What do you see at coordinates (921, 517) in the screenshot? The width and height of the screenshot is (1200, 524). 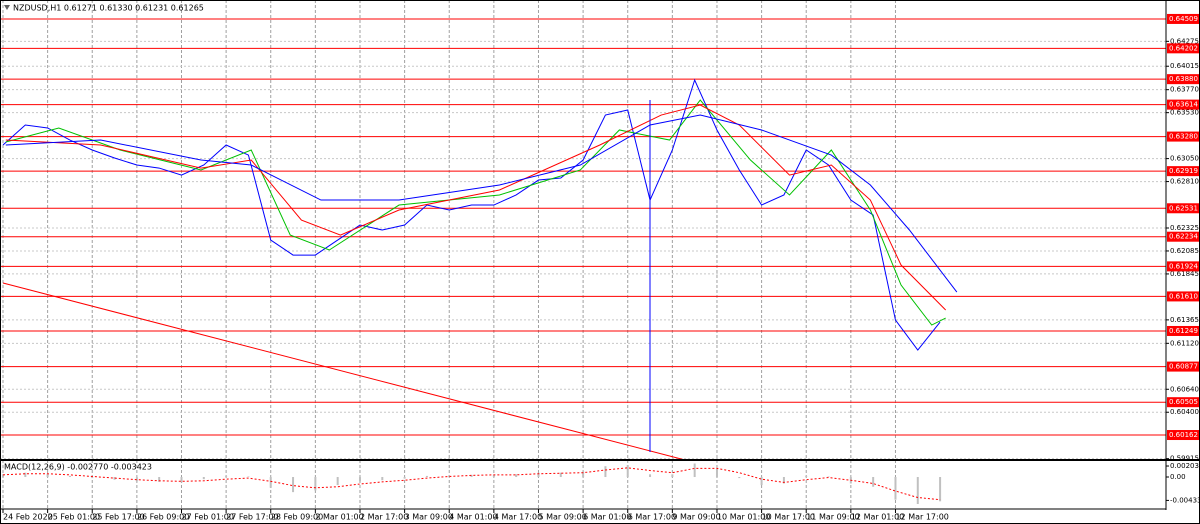 I see `x-tick-label: 12 Mar 17:00` at bounding box center [921, 517].